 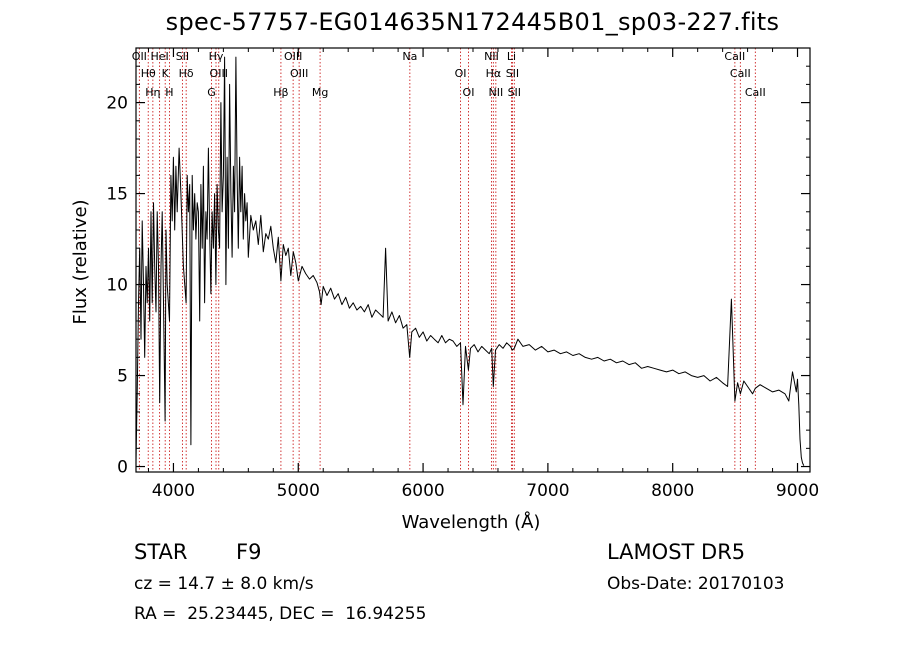 What do you see at coordinates (676, 552) in the screenshot?
I see `survey-name: LAMOST DR5` at bounding box center [676, 552].